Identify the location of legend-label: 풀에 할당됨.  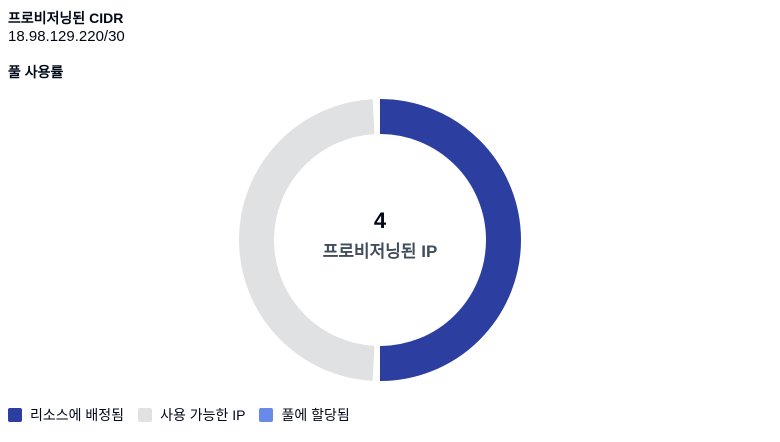
(315, 415).